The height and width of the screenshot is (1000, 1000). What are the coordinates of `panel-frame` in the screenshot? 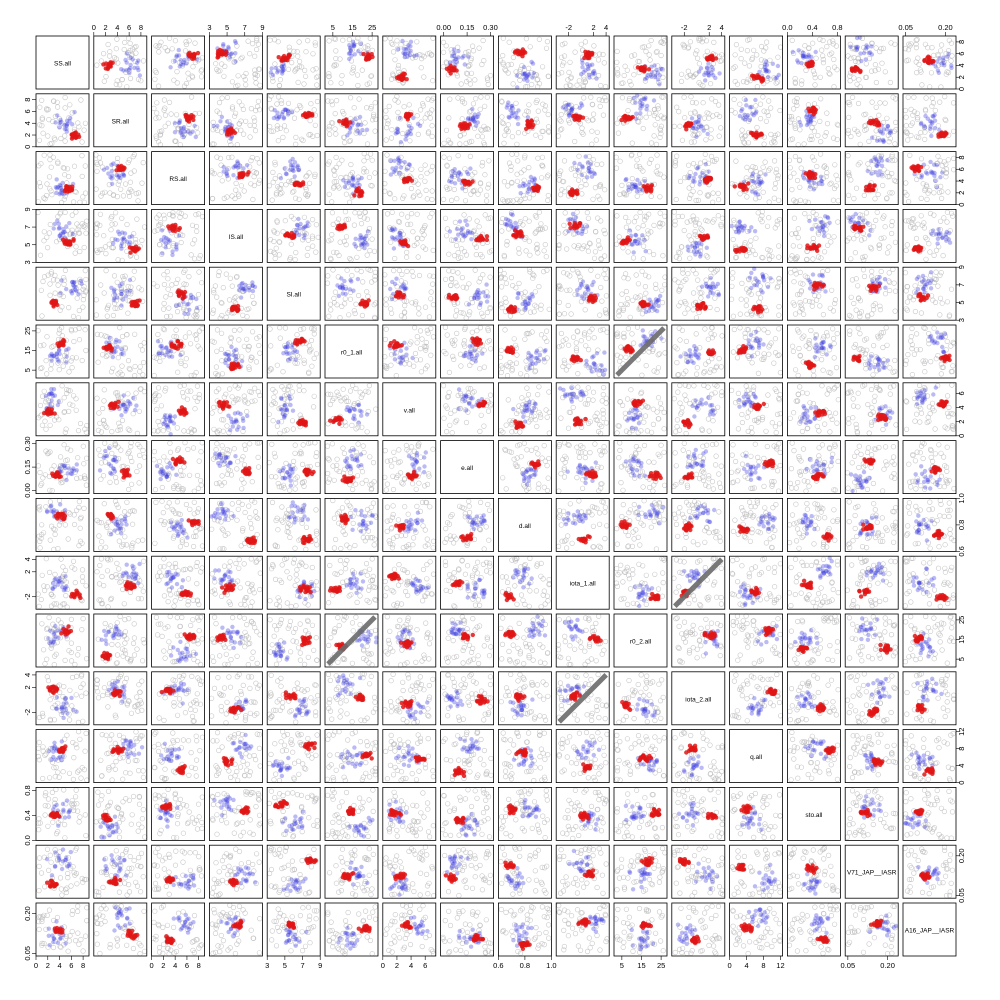 It's located at (235, 62).